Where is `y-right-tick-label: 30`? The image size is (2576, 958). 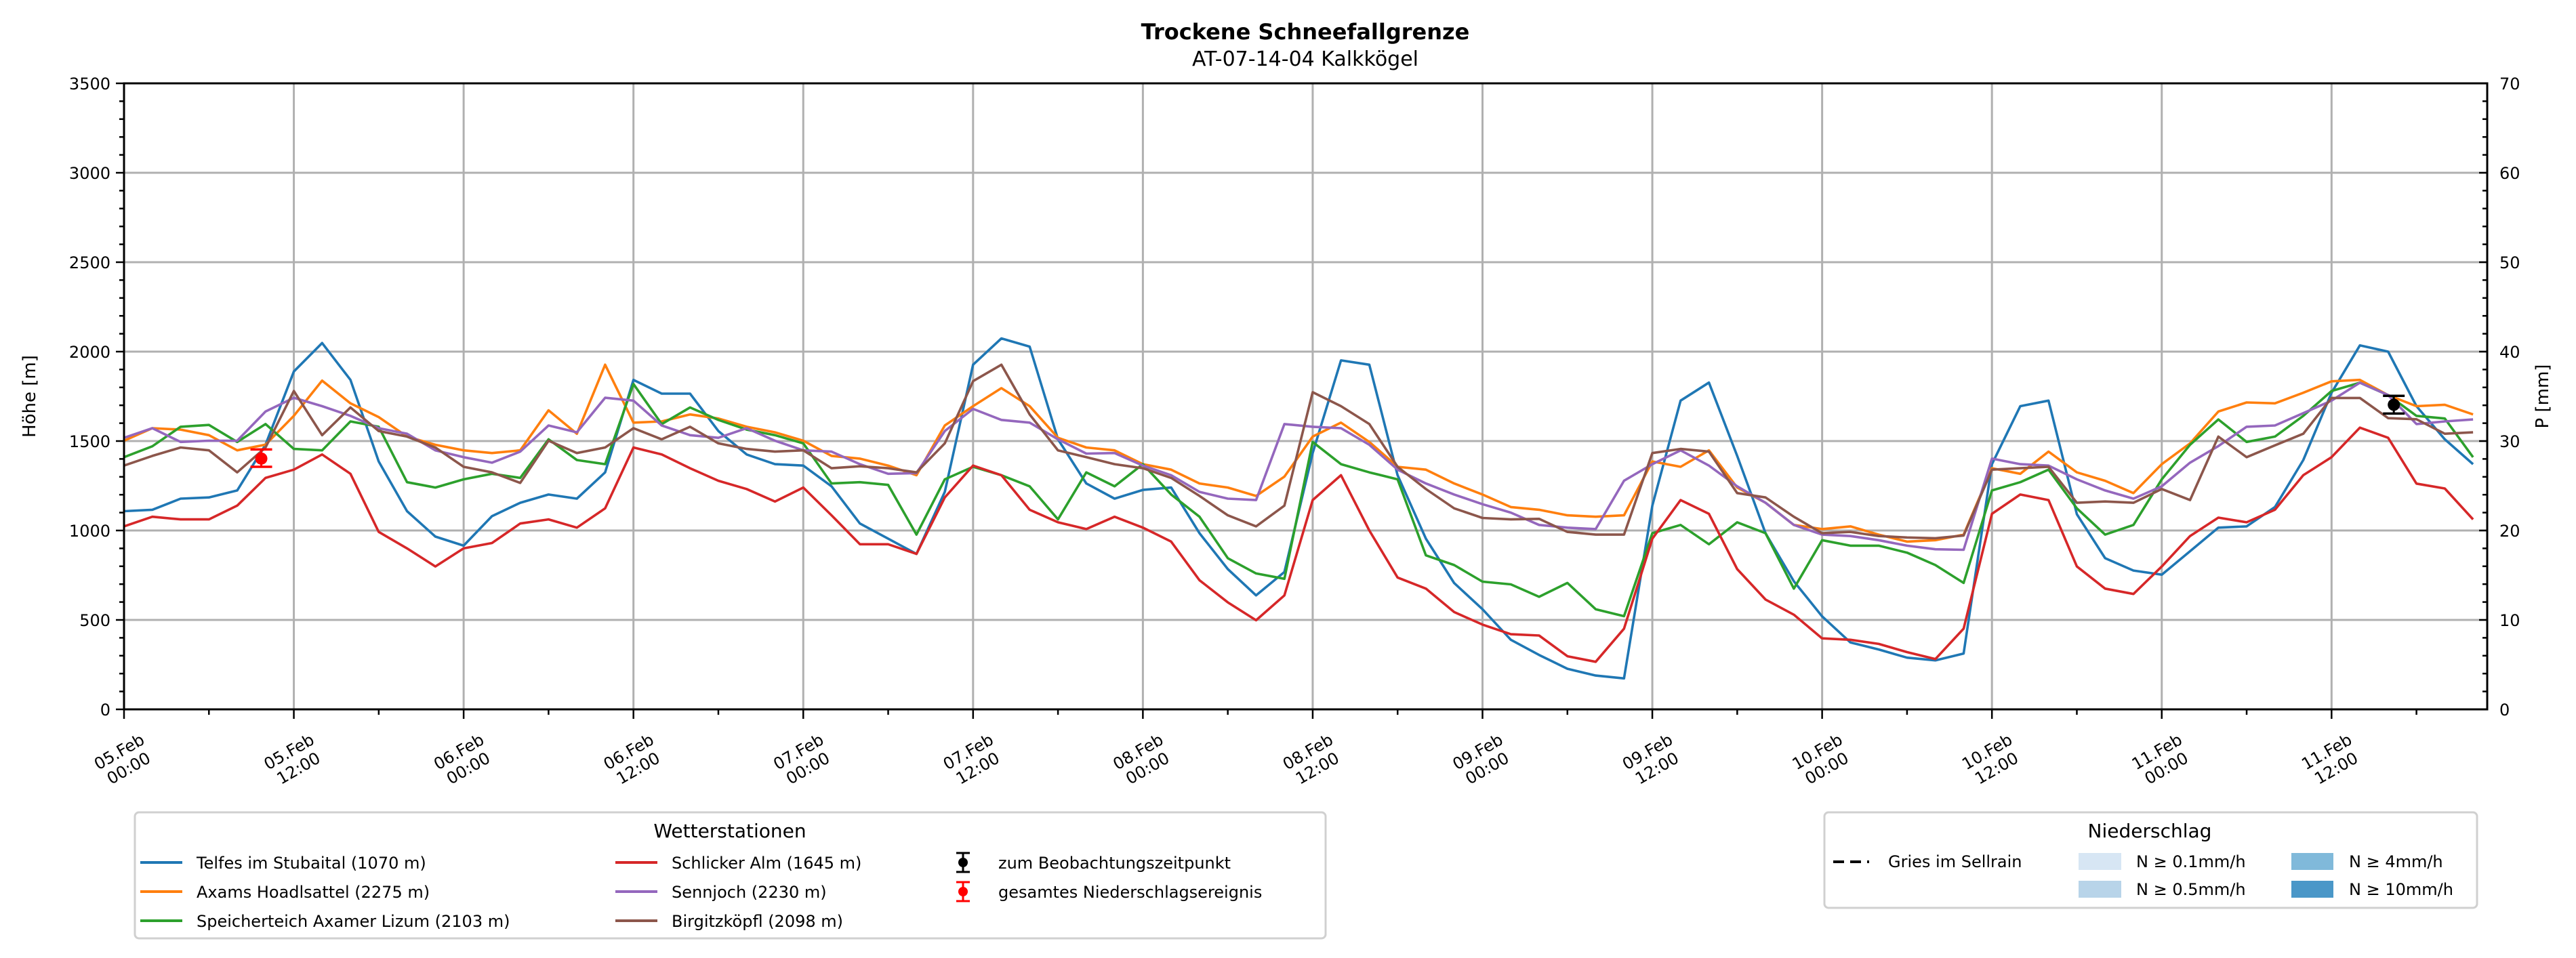
y-right-tick-label: 30 is located at coordinates (2510, 441).